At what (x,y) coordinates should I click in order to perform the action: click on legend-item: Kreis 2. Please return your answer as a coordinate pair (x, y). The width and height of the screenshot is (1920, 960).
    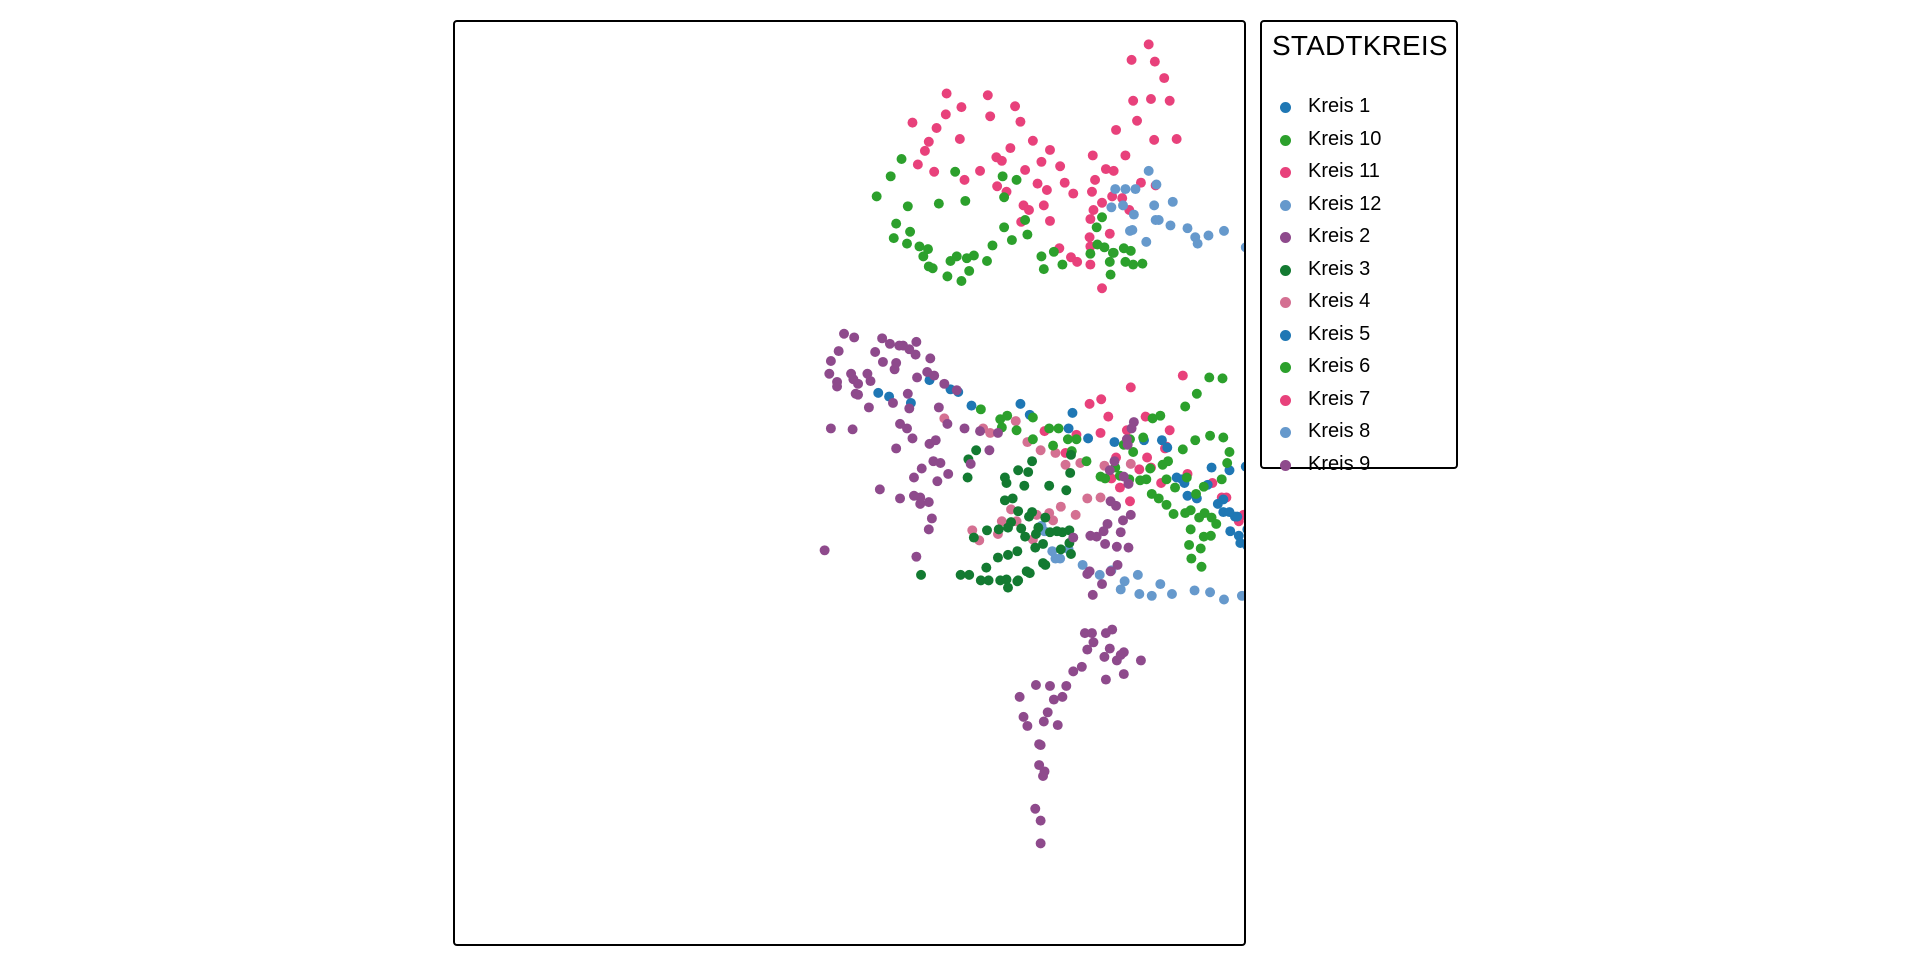
    Looking at the image, I should click on (1357, 237).